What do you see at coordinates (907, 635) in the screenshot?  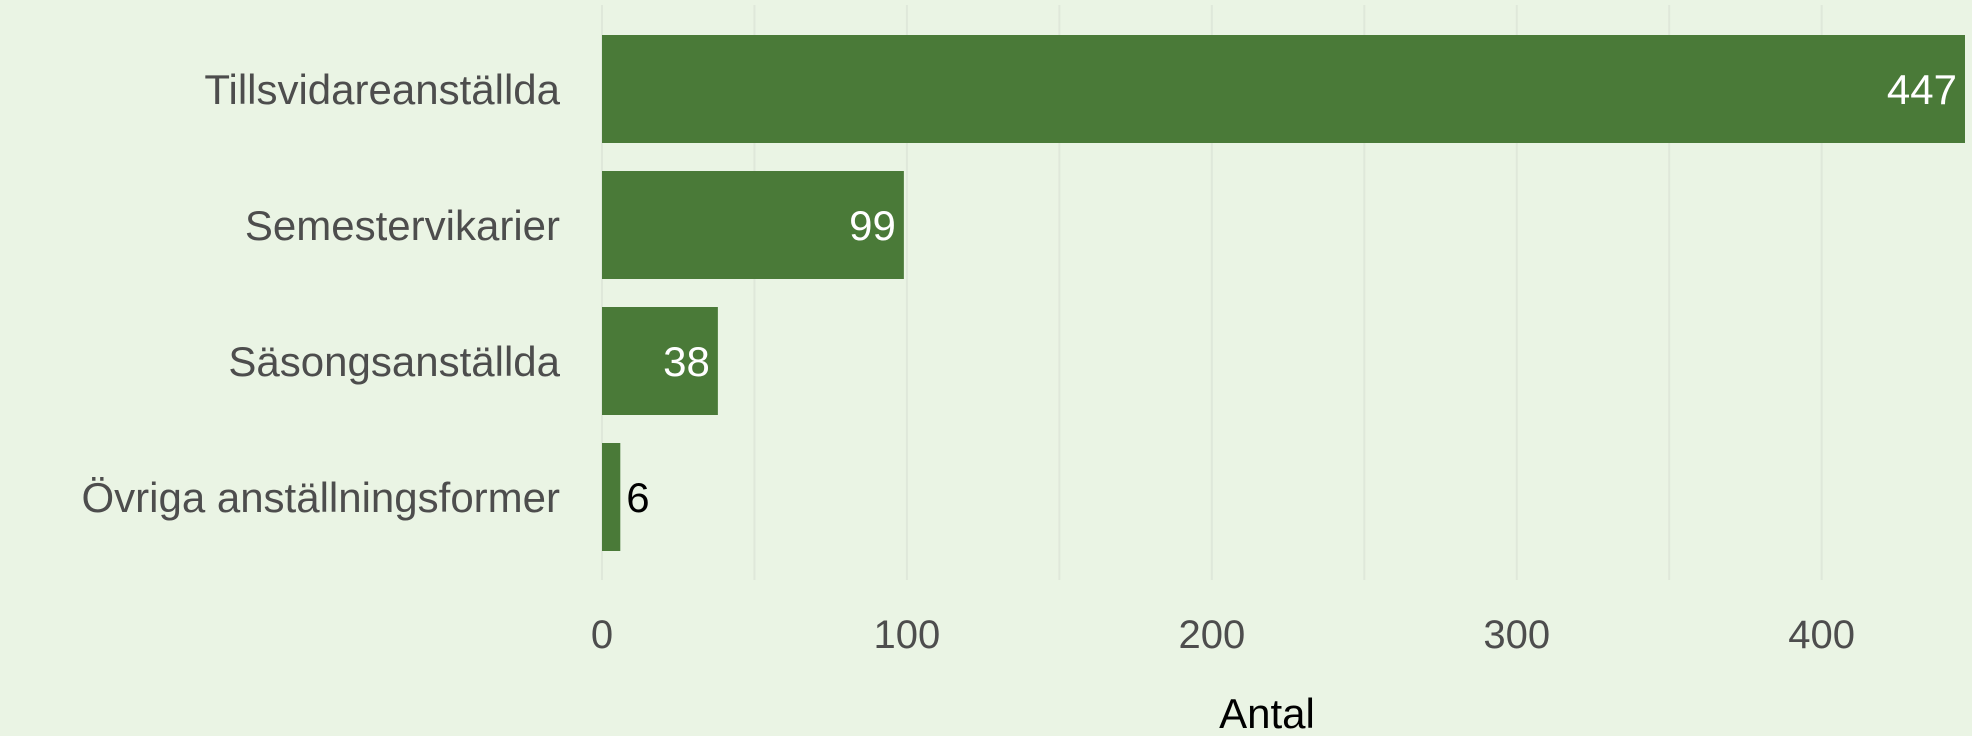 I see `x-tick-label: 100` at bounding box center [907, 635].